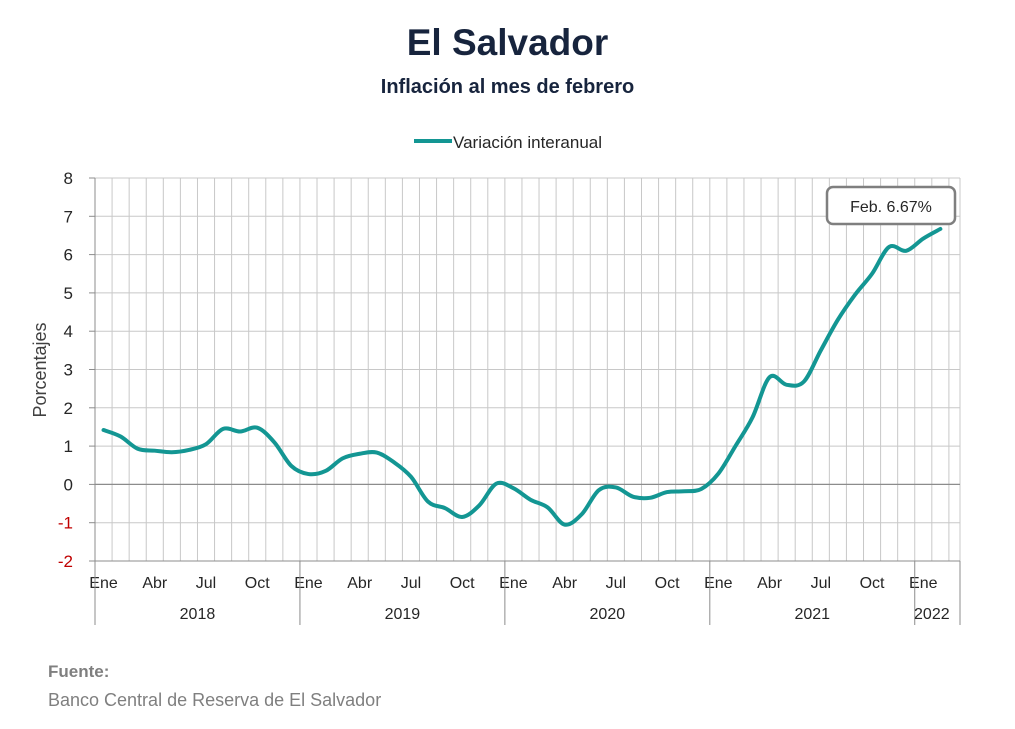 The width and height of the screenshot is (1015, 729). I want to click on y-axis-ticks: -2 -1 0 1 2 3 4 5 6 7 8, so click(77, 370).